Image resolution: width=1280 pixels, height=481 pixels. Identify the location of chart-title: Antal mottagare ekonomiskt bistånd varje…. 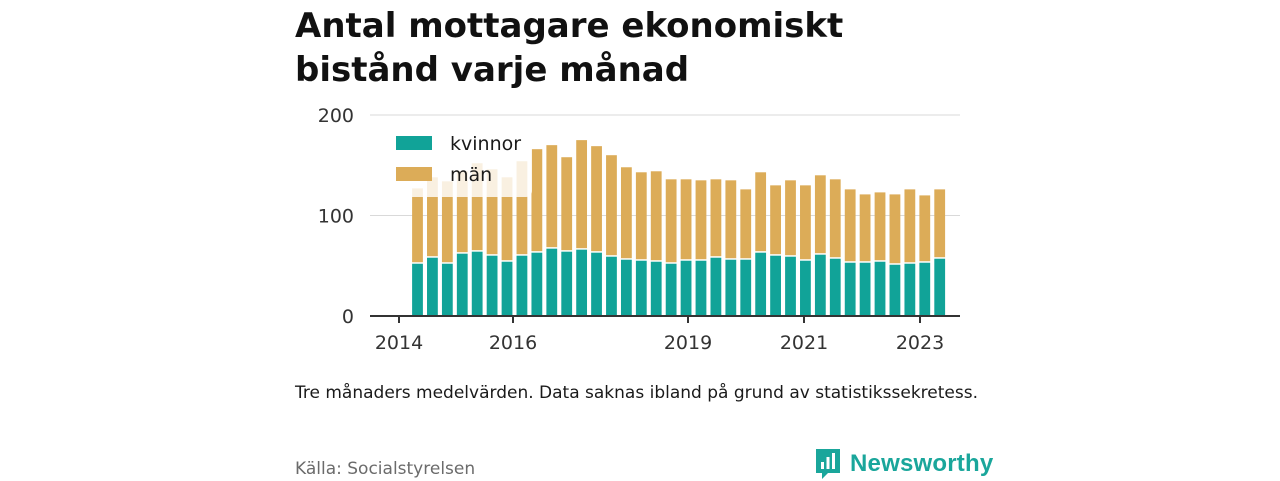
(569, 48).